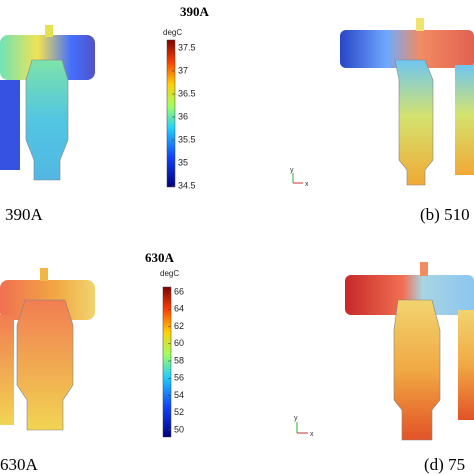 The width and height of the screenshot is (474, 474). What do you see at coordinates (444, 464) in the screenshot?
I see `caption: (d) 75` at bounding box center [444, 464].